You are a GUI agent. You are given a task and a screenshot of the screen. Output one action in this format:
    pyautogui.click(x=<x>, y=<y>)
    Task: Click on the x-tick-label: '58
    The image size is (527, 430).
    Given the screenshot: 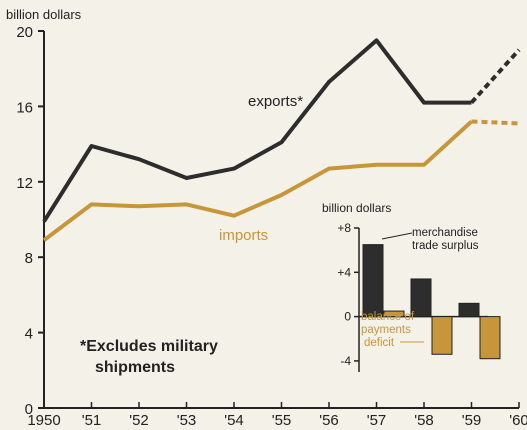 What is the action you would take?
    pyautogui.click(x=424, y=420)
    